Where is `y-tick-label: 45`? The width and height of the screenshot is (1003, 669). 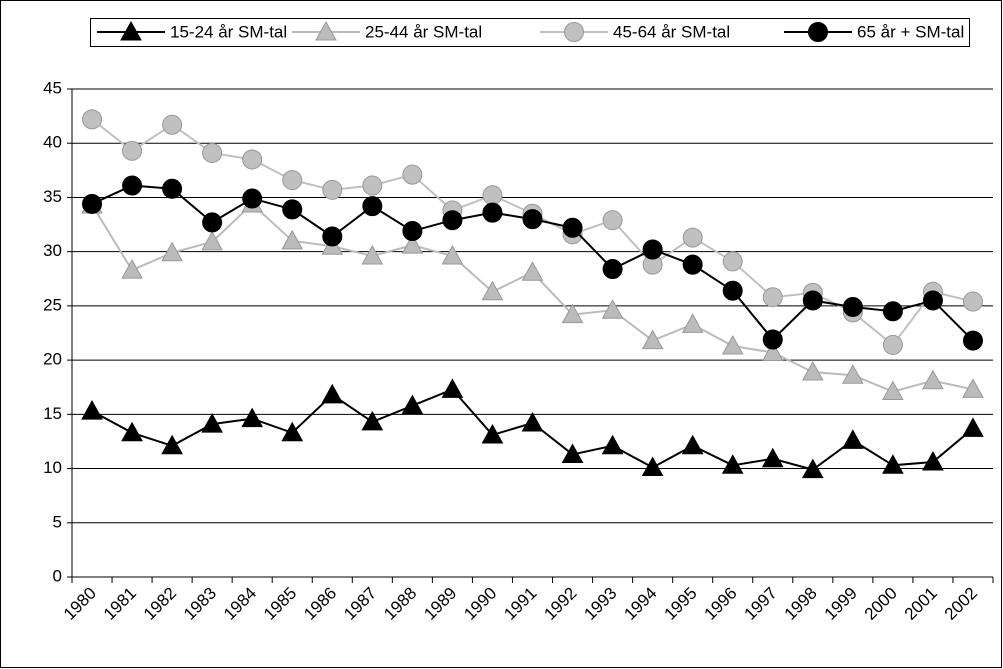
y-tick-label: 45 is located at coordinates (52, 87).